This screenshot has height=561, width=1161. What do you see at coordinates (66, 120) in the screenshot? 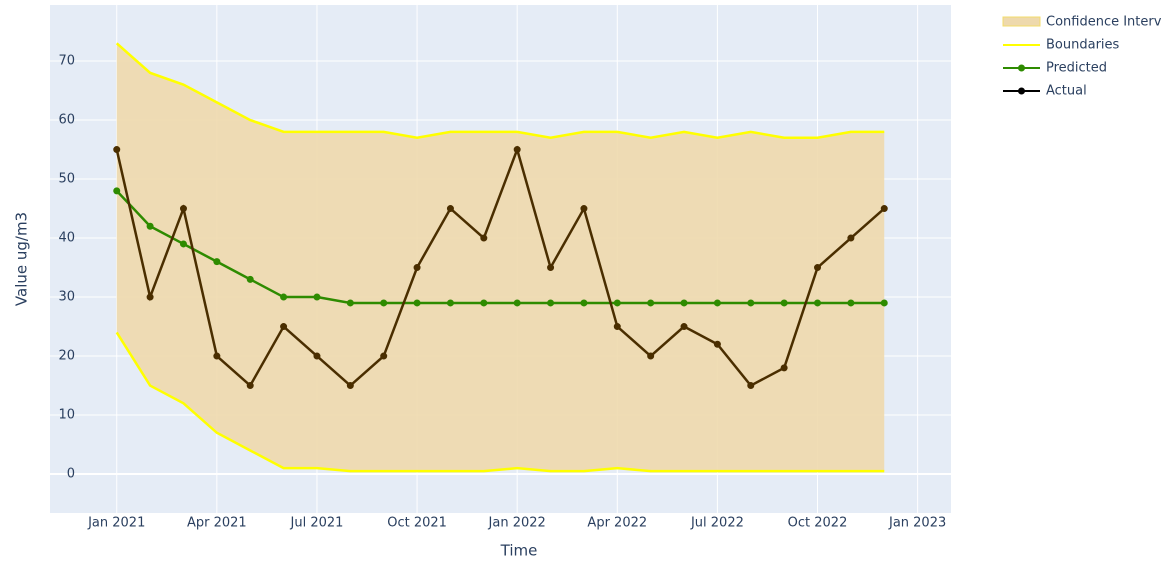
I see `y-tick-label: 60` at bounding box center [66, 120].